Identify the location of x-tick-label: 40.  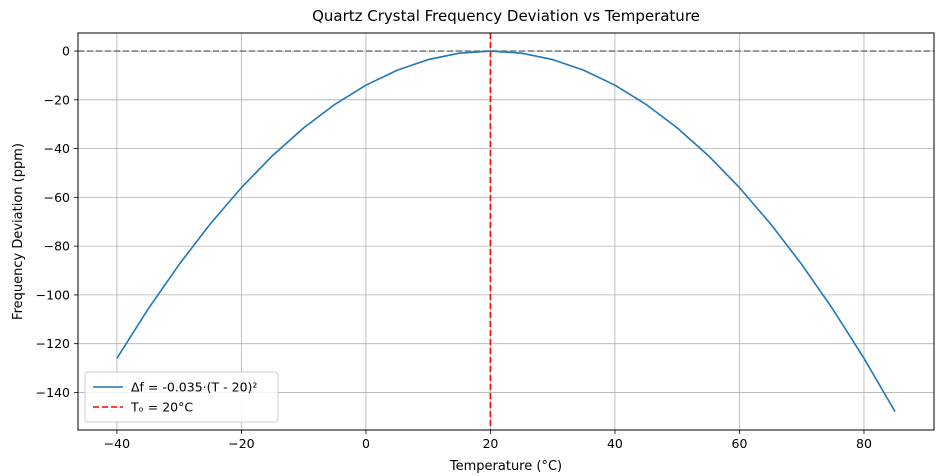
(615, 443).